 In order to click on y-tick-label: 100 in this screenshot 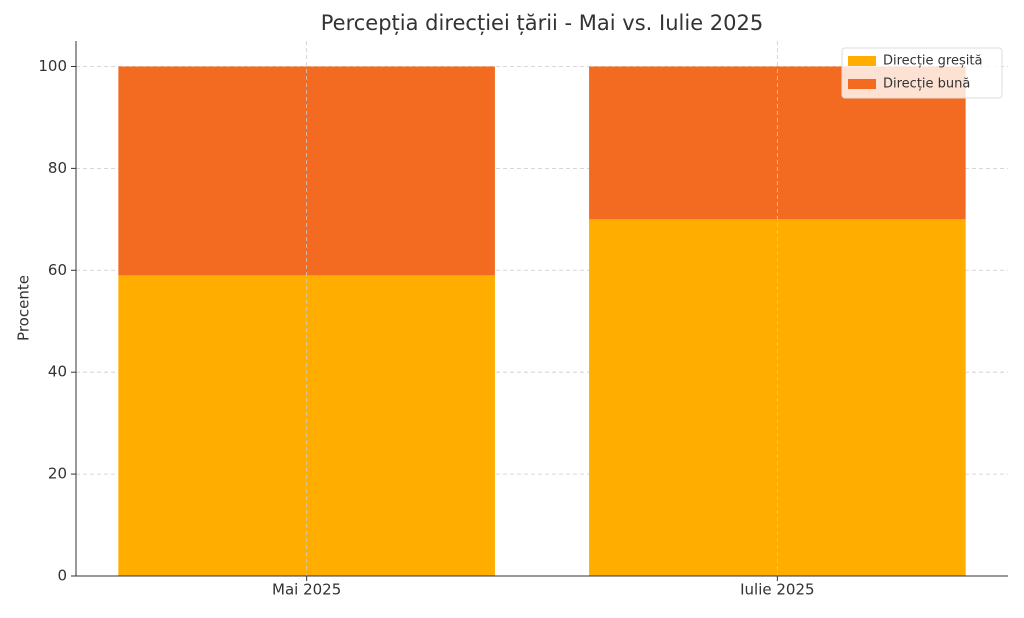, I will do `click(52, 66)`.